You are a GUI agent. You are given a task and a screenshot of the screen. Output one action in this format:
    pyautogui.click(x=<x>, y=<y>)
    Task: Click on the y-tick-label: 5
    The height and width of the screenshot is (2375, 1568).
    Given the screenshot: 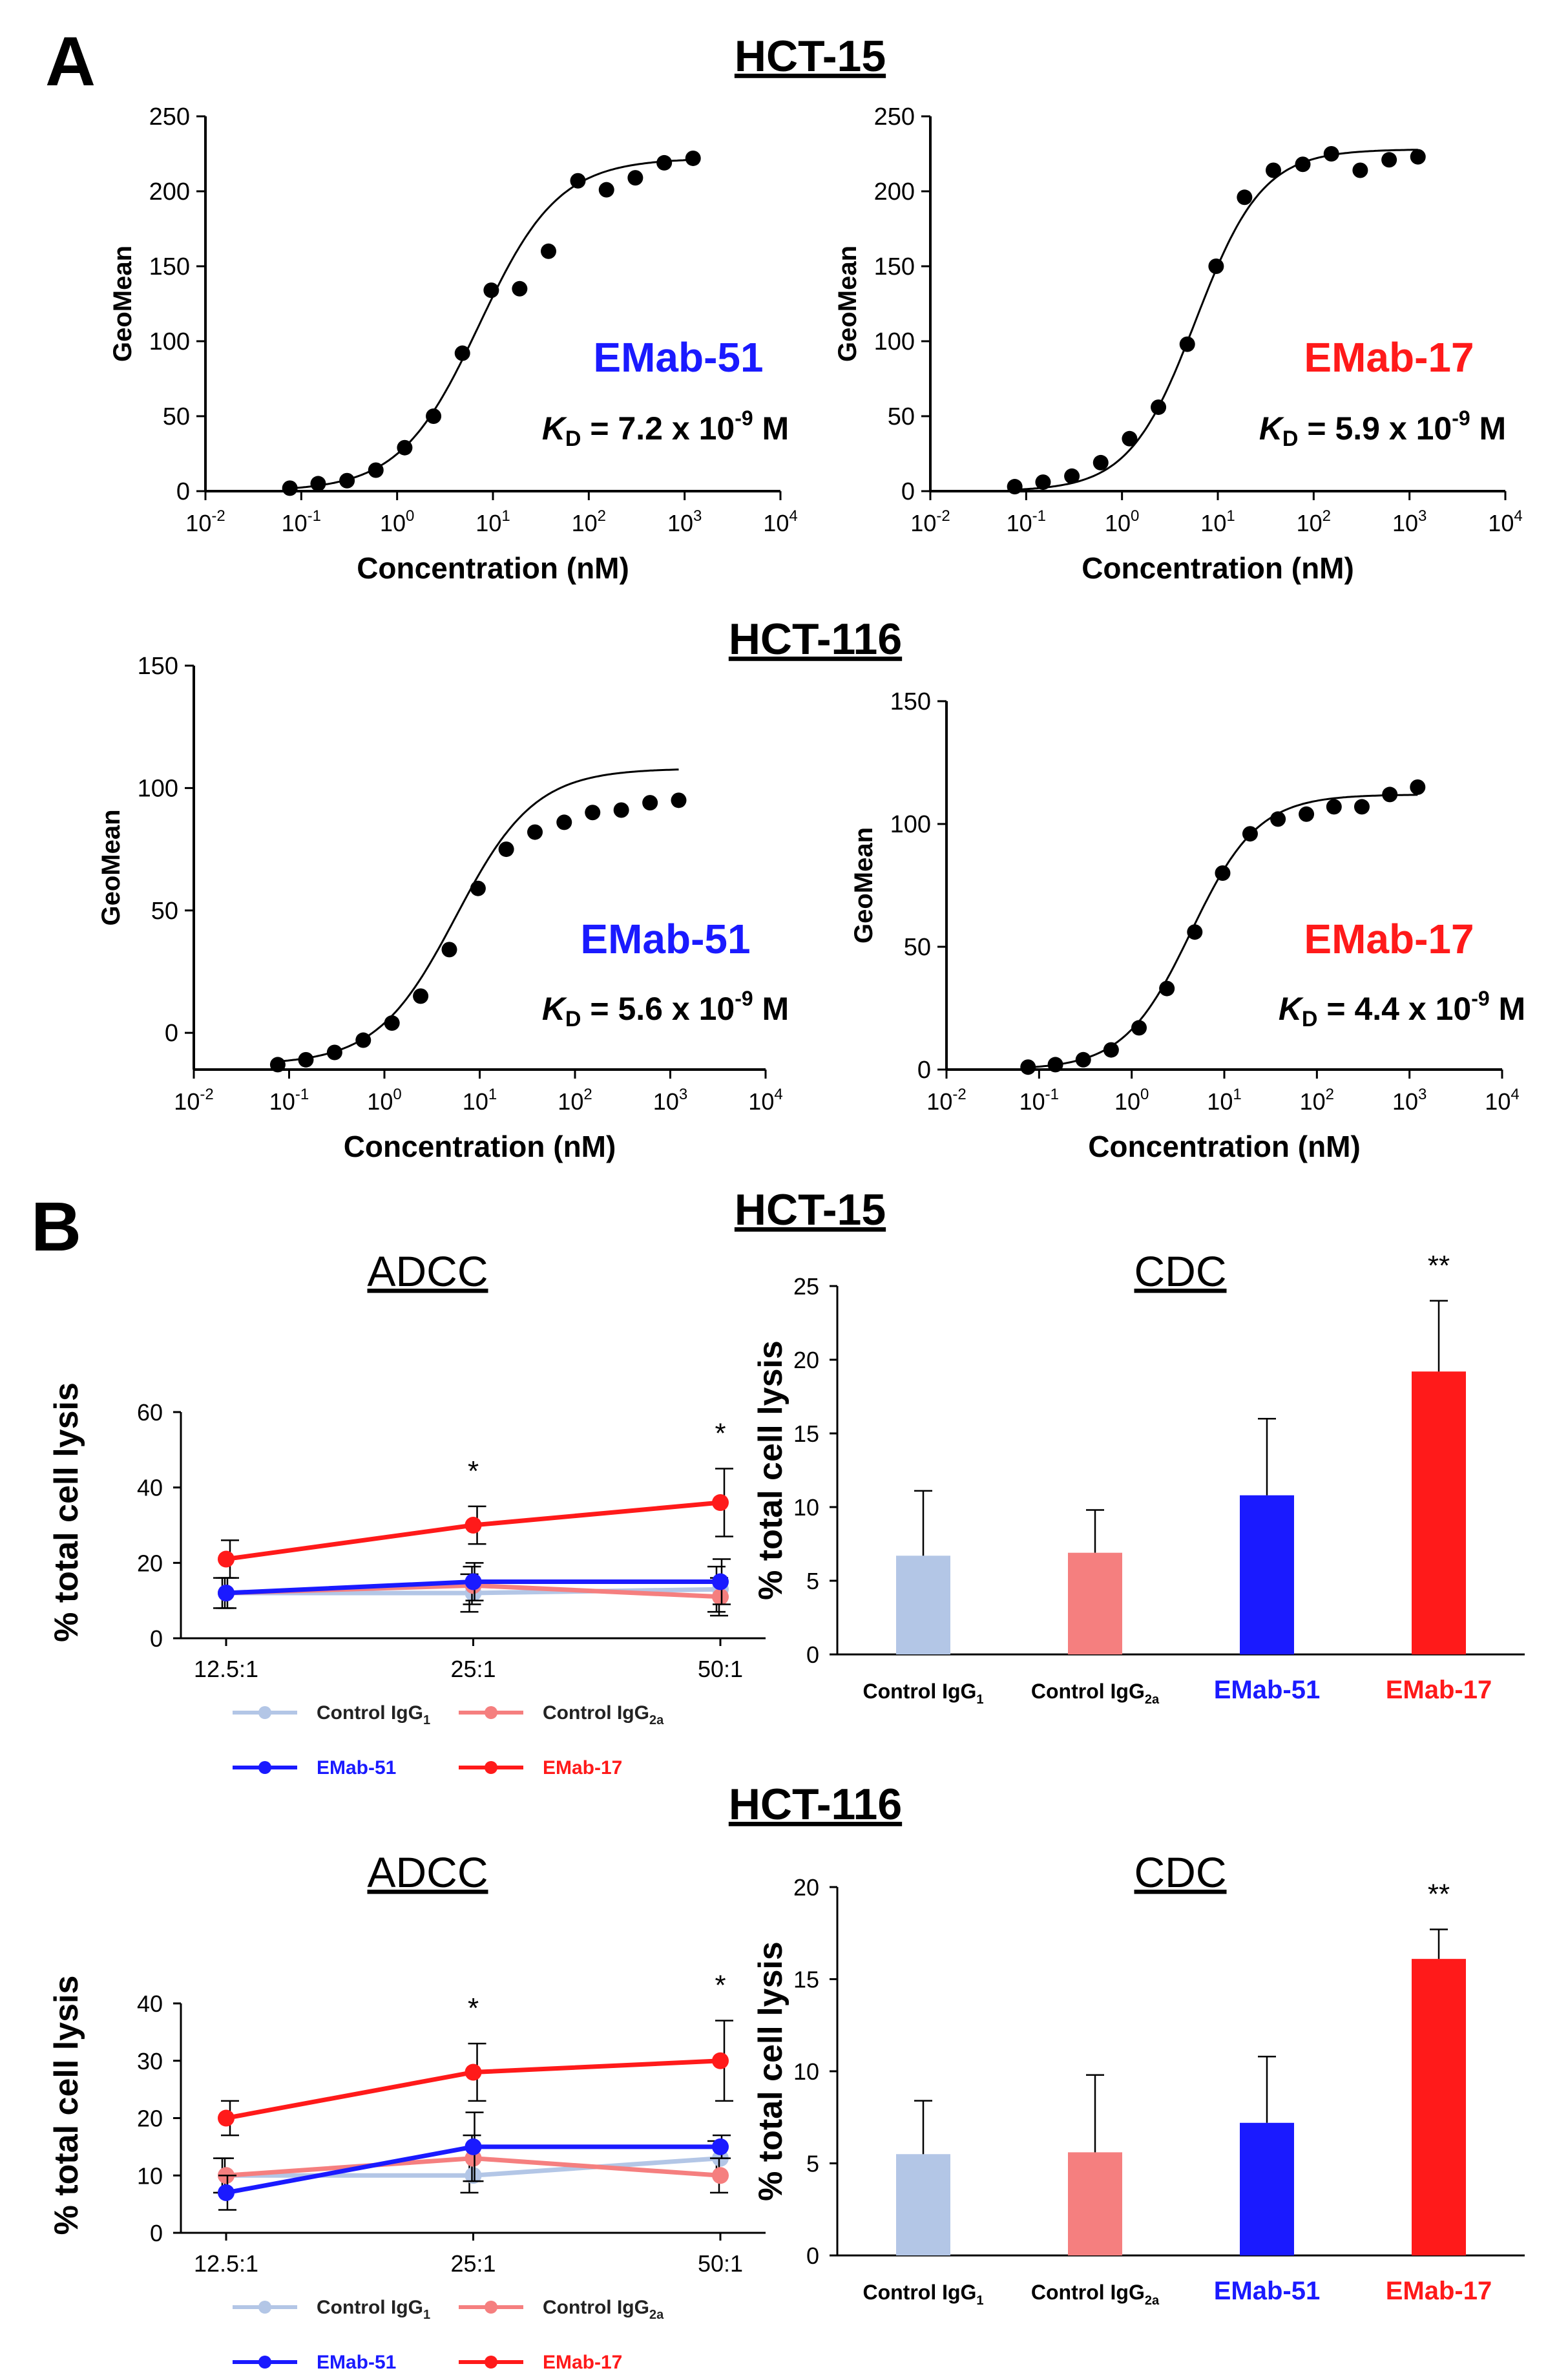 What is the action you would take?
    pyautogui.click(x=812, y=1581)
    